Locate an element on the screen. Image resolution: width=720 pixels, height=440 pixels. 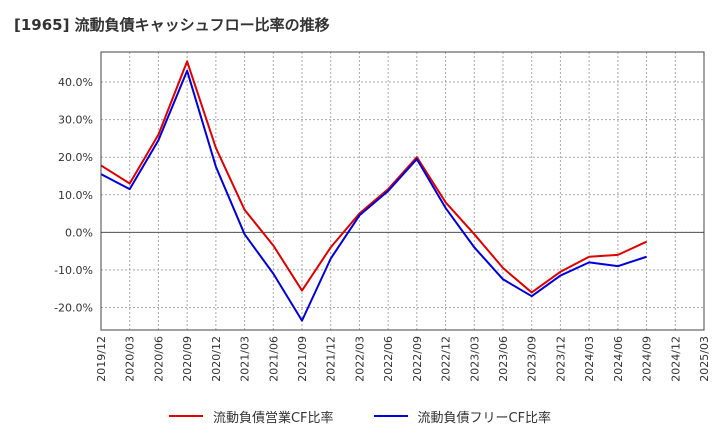
x-tick-label: 2025/03 is located at coordinates (704, 359).